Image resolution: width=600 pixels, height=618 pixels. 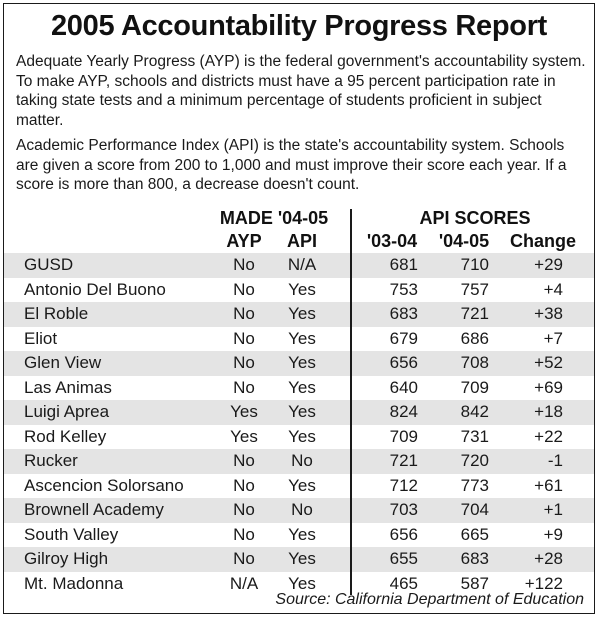 What do you see at coordinates (474, 558) in the screenshot?
I see `api-0405-value: 683` at bounding box center [474, 558].